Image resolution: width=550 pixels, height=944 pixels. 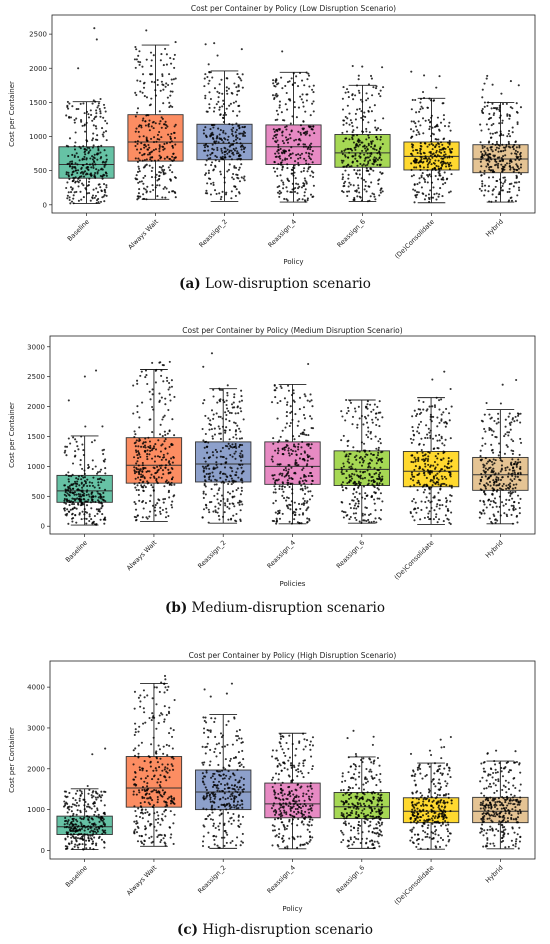 I want to click on y-tick-label: 1000, so click(x=38, y=137).